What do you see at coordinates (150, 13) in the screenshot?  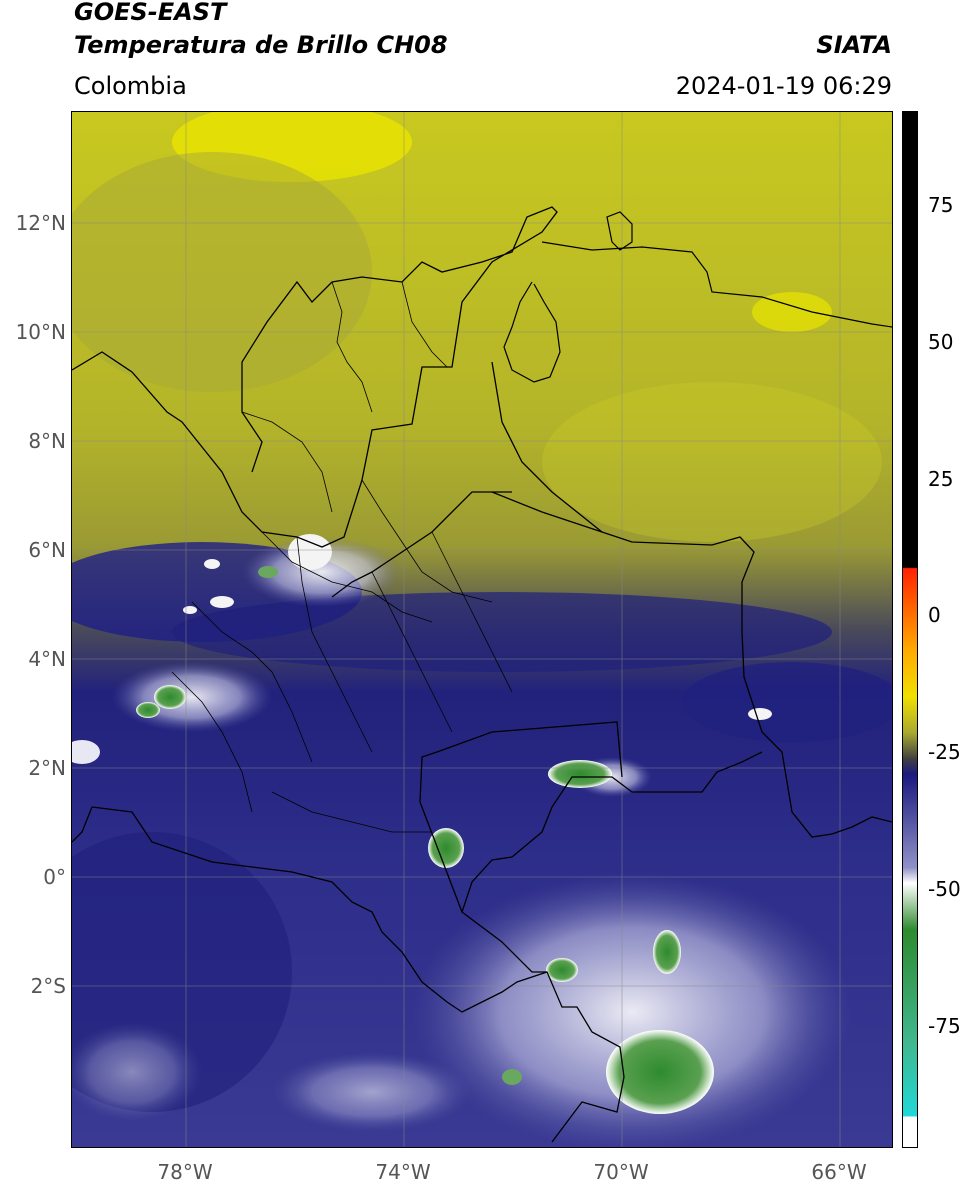 I see `title-satellite: GOES-EAST` at bounding box center [150, 13].